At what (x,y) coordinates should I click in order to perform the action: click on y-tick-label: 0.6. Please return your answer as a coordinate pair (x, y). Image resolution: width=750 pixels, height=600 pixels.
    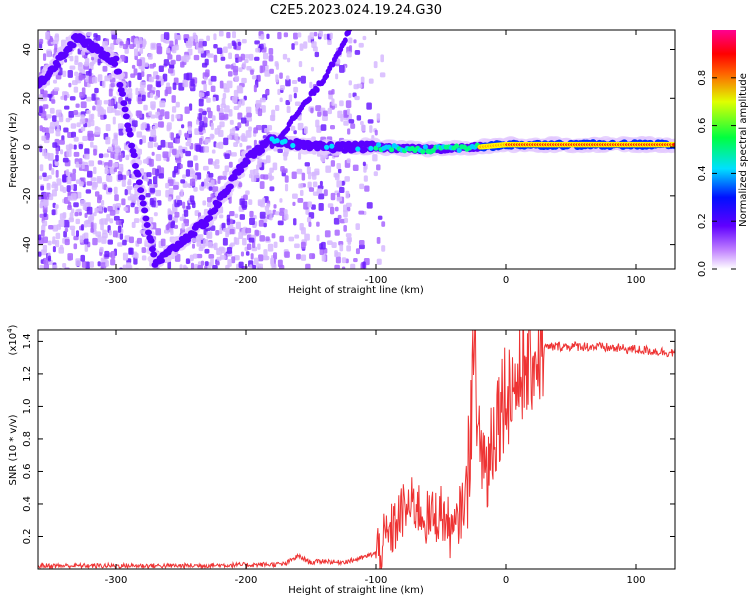
    Looking at the image, I should click on (27, 471).